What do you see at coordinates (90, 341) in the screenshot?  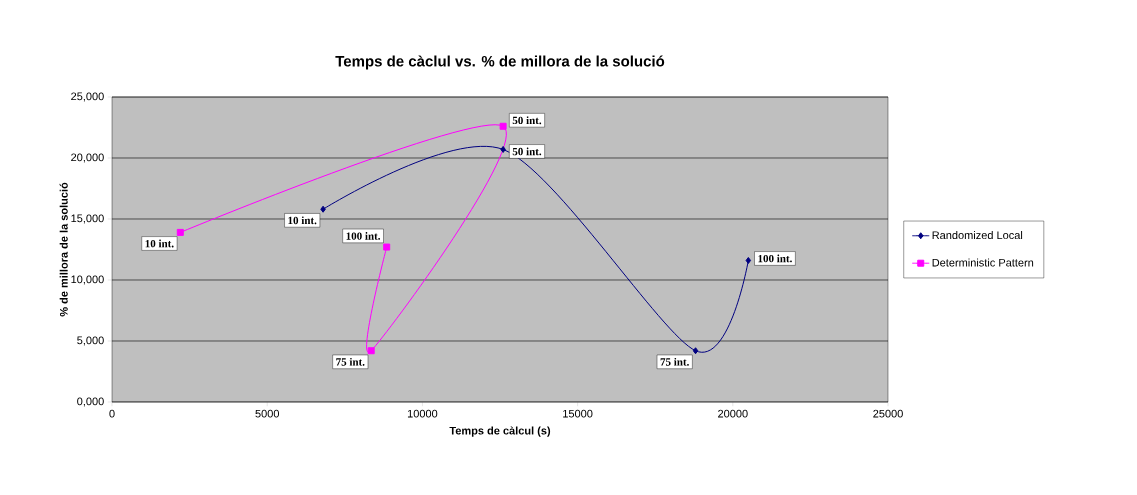 I see `y-tick-label: 5,000` at bounding box center [90, 341].